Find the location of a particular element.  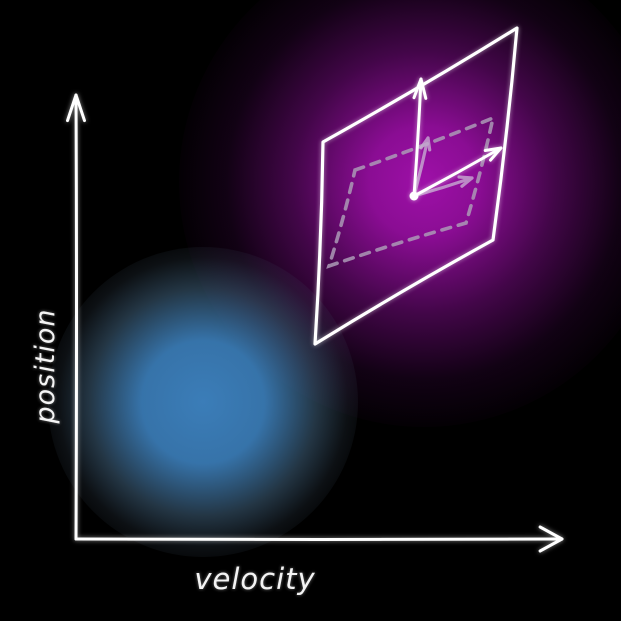

solid-basis-arrows is located at coordinates (456, 139).